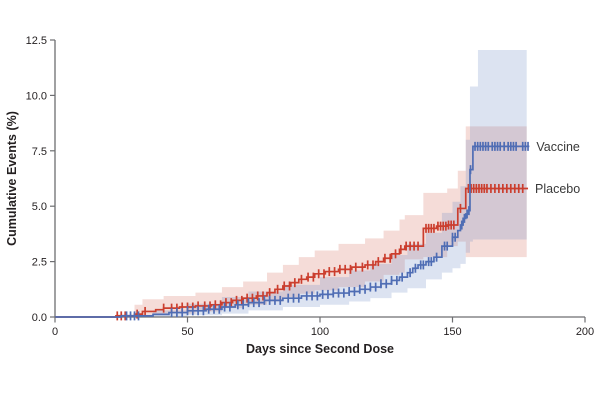  Describe the element at coordinates (55, 332) in the screenshot. I see `x-tick-label: 0` at that location.